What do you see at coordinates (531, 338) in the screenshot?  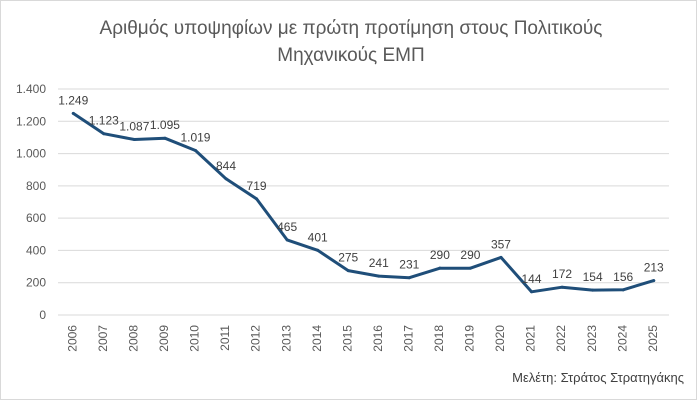 I see `x-tick-label: 2021` at bounding box center [531, 338].